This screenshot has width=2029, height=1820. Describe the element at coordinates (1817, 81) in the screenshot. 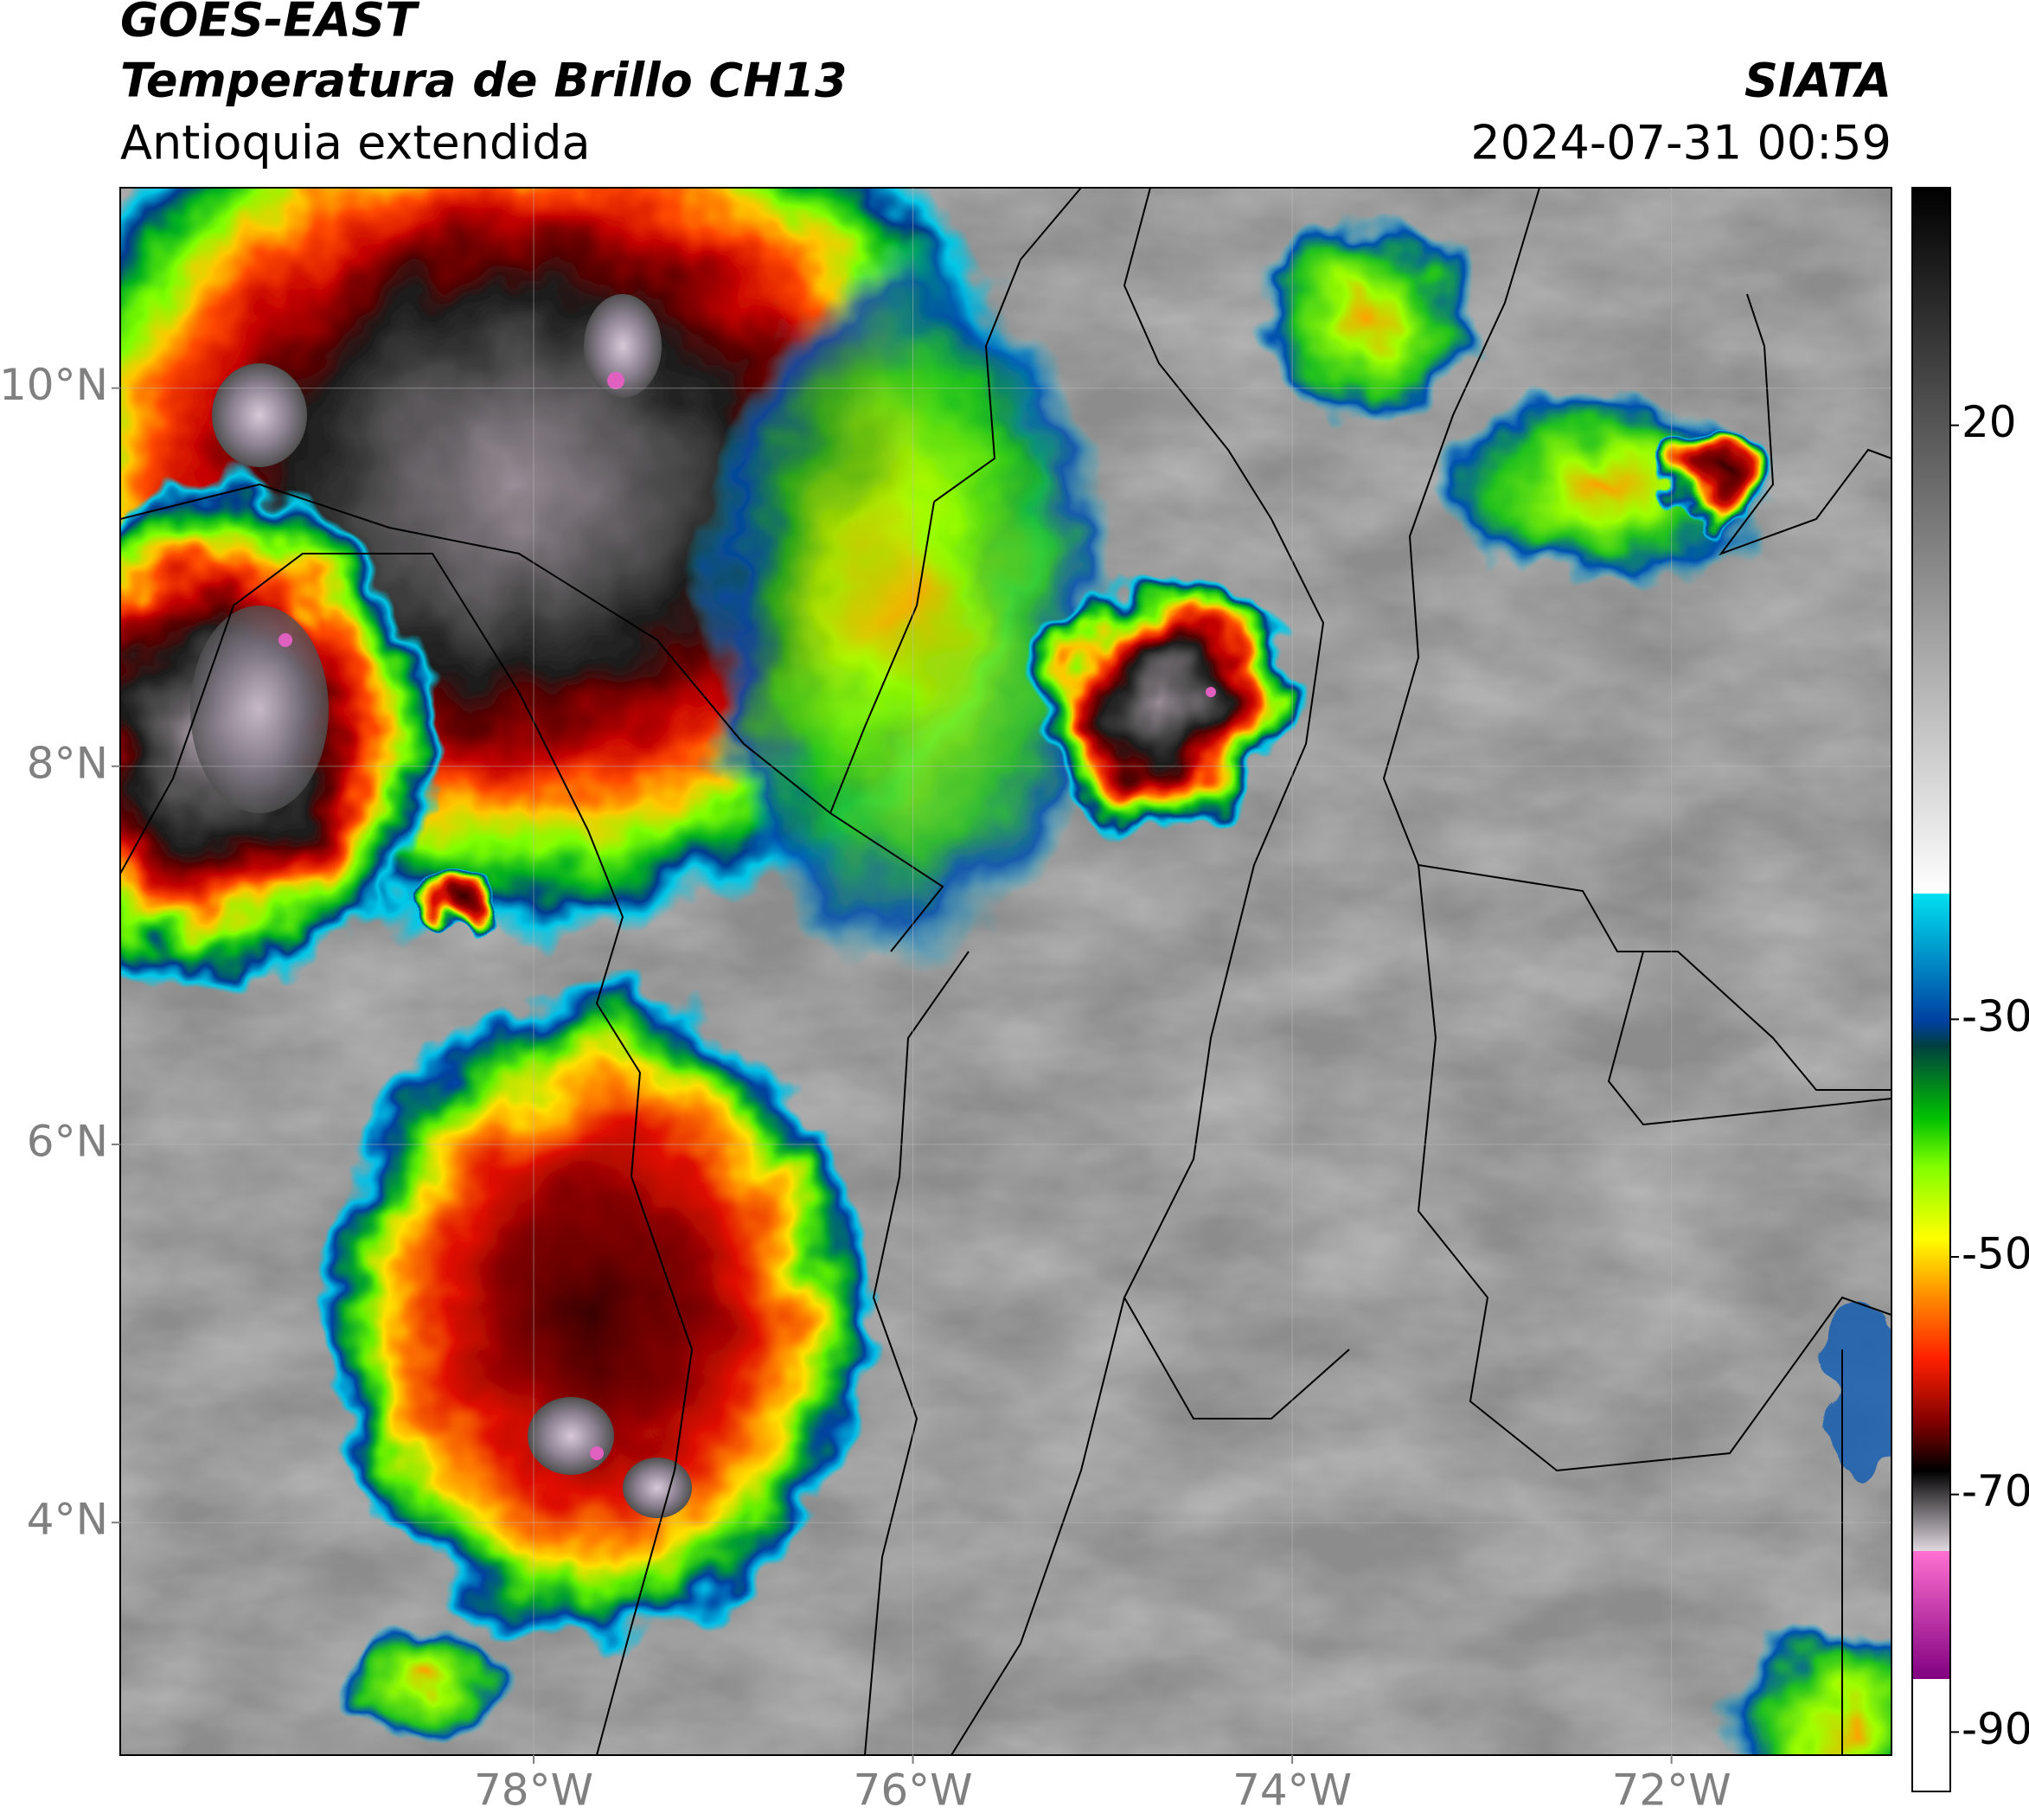

I see `source-label: SIATA` at that location.